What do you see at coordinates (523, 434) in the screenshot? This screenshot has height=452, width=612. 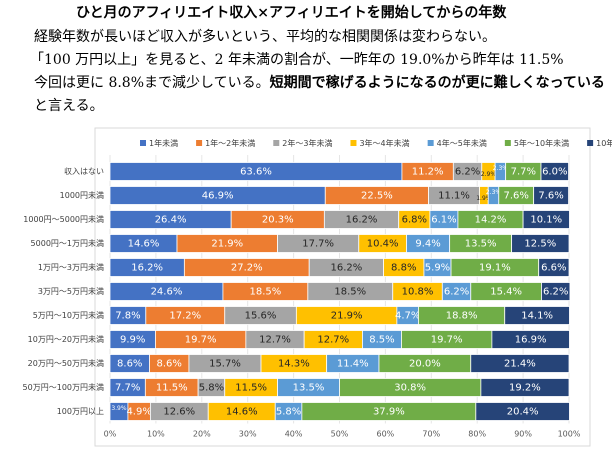 I see `x-tick-label: 90%` at bounding box center [523, 434].